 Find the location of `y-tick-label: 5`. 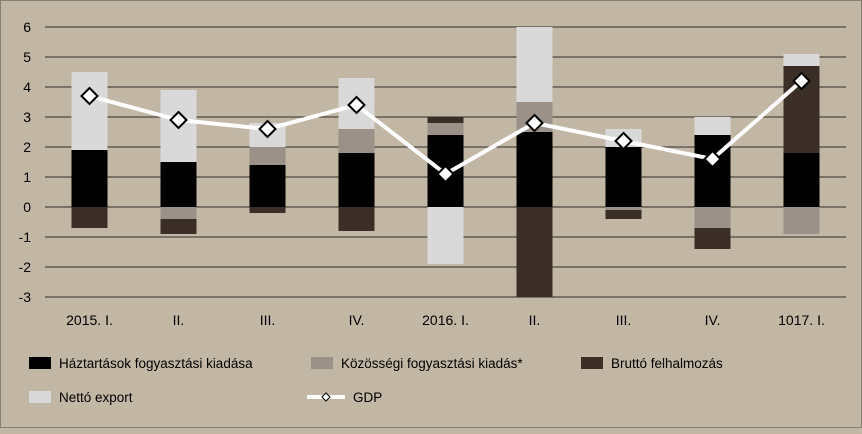

y-tick-label: 5 is located at coordinates (27, 57).